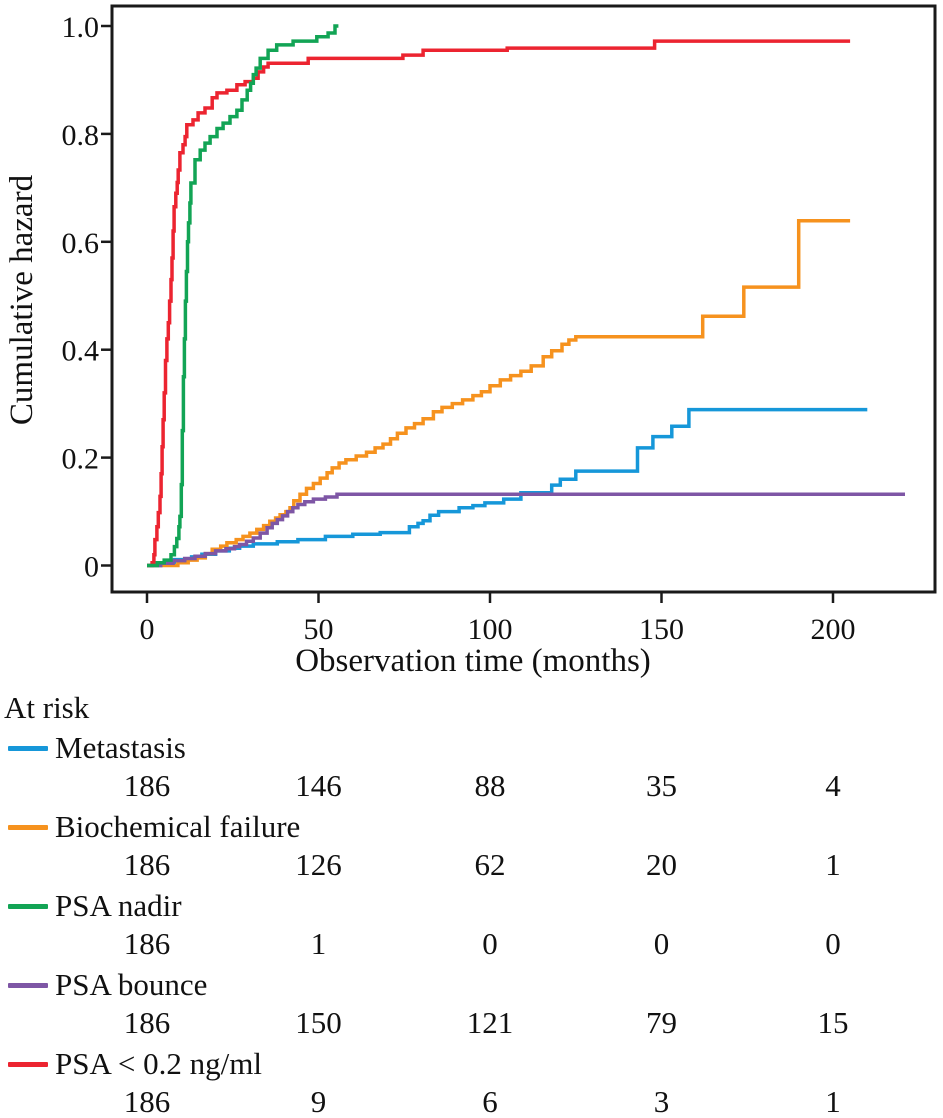  What do you see at coordinates (81, 459) in the screenshot?
I see `y-tick-label: 0.2` at bounding box center [81, 459].